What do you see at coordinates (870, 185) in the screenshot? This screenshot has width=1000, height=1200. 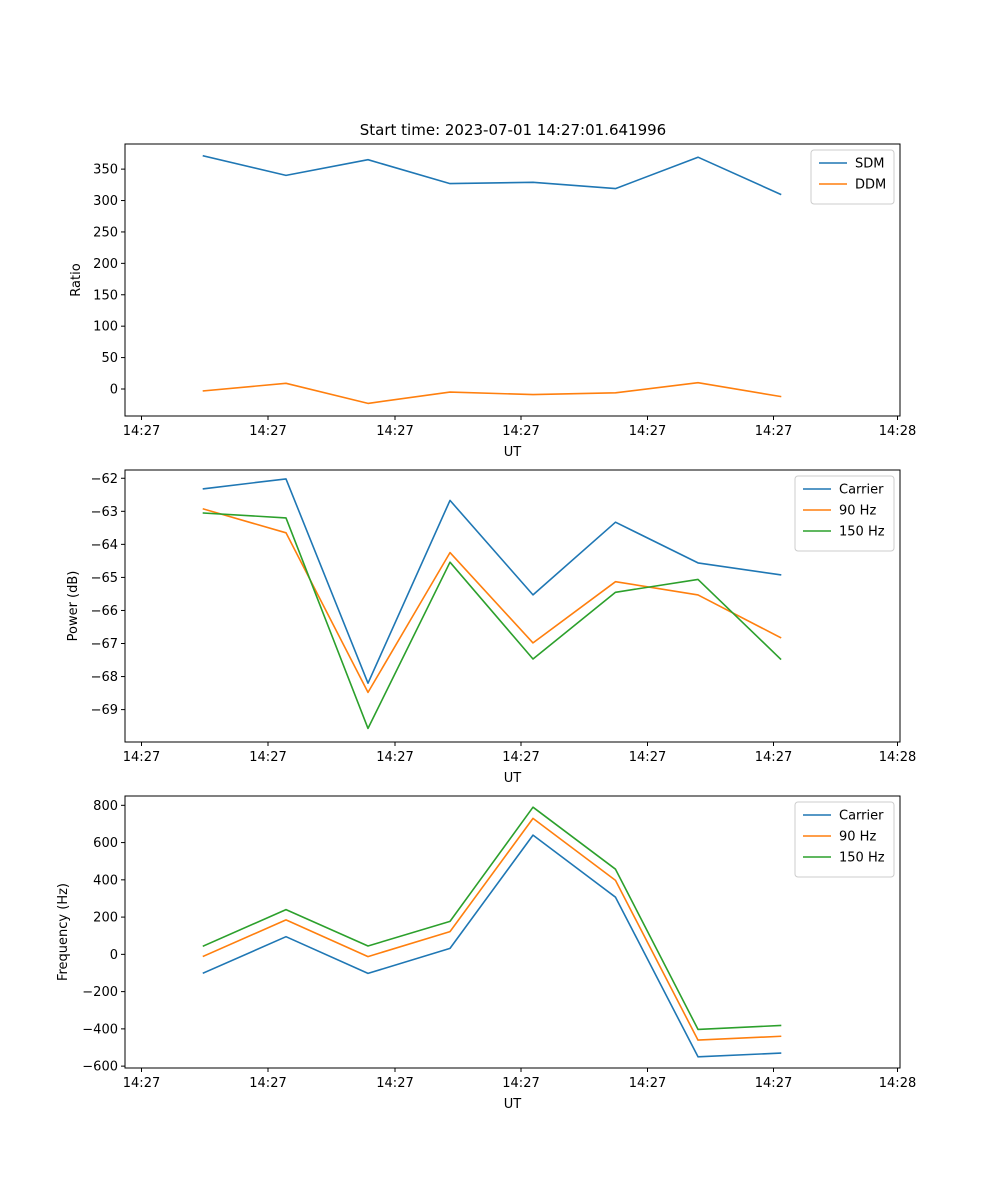 I see `legend-label: DDM` at bounding box center [870, 185].